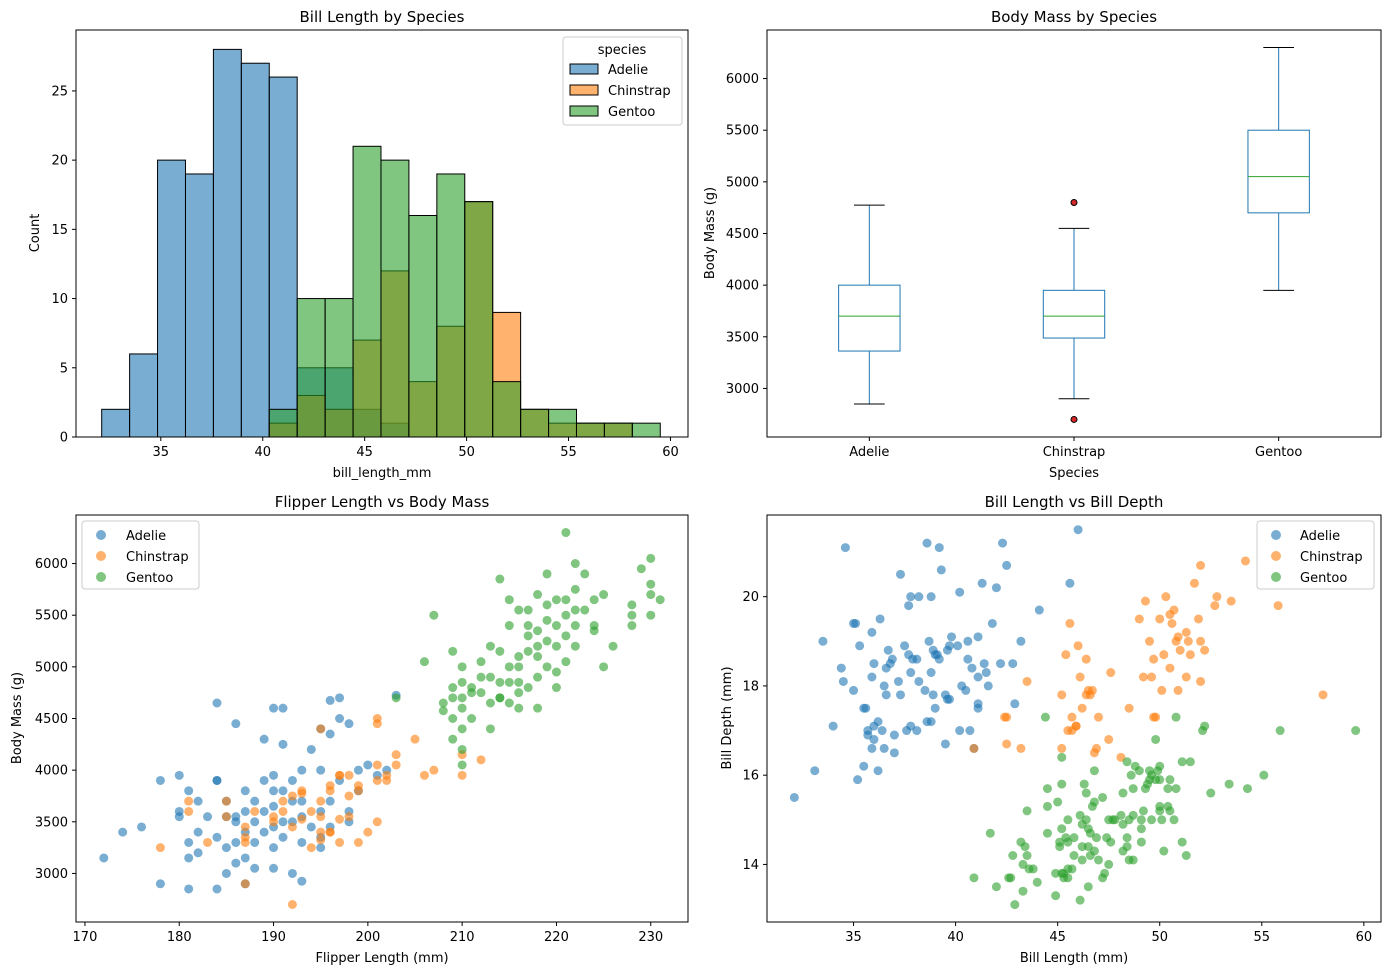  I want to click on y-tick-label: 14, so click(750, 865).